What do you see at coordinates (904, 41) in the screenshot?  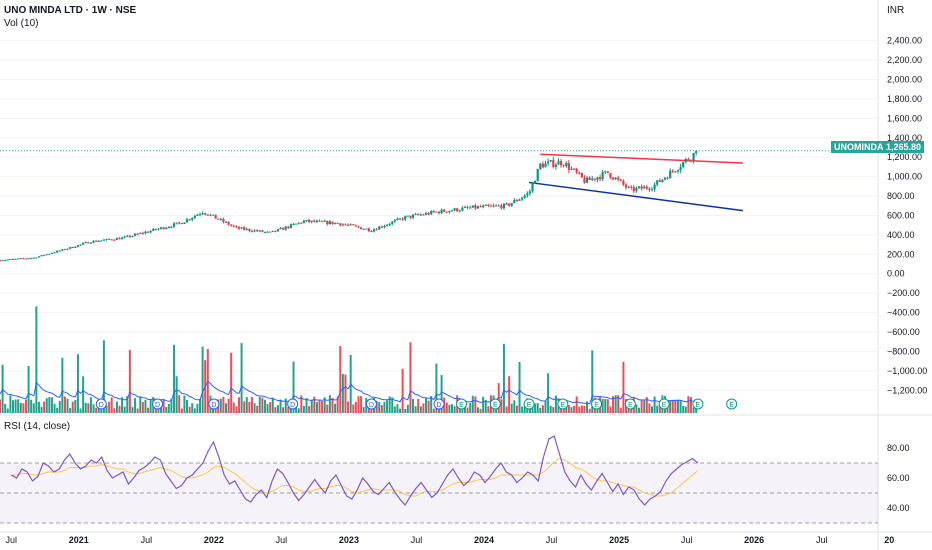 I see `price-tick-label: 2,400.00` at bounding box center [904, 41].